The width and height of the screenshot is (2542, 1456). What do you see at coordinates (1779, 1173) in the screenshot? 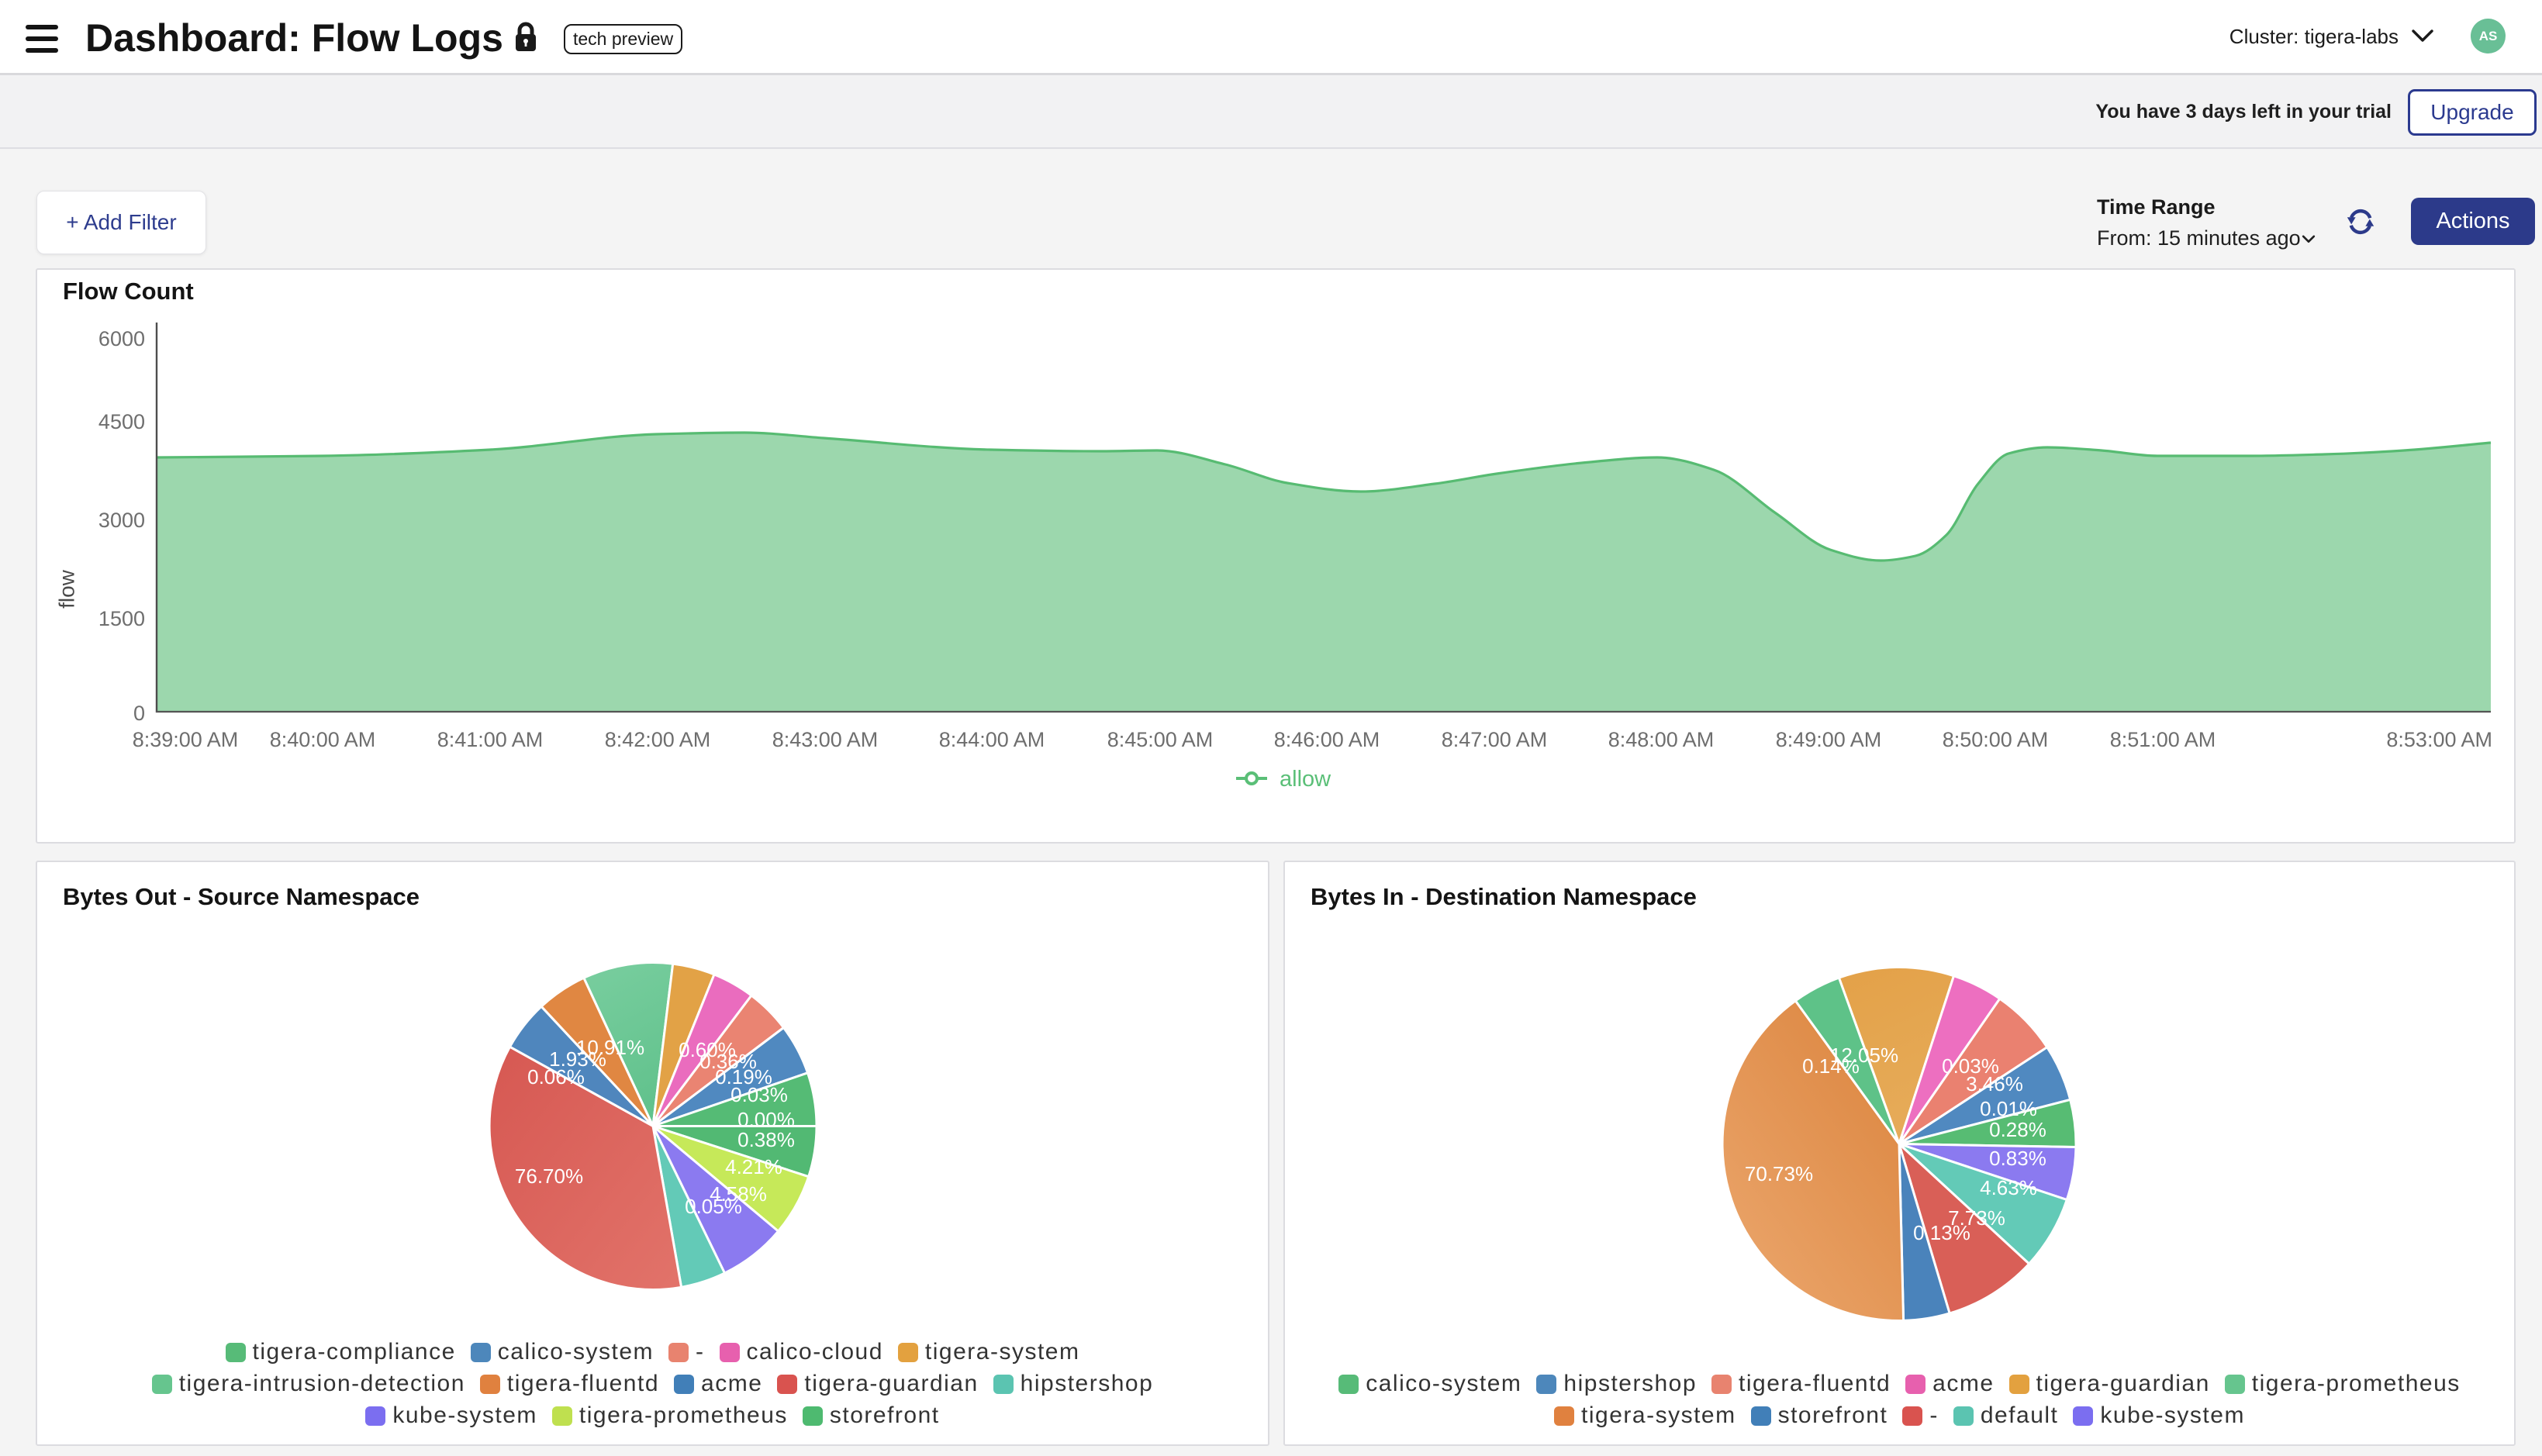
I see `svg-text: 70.73%` at bounding box center [1779, 1173].